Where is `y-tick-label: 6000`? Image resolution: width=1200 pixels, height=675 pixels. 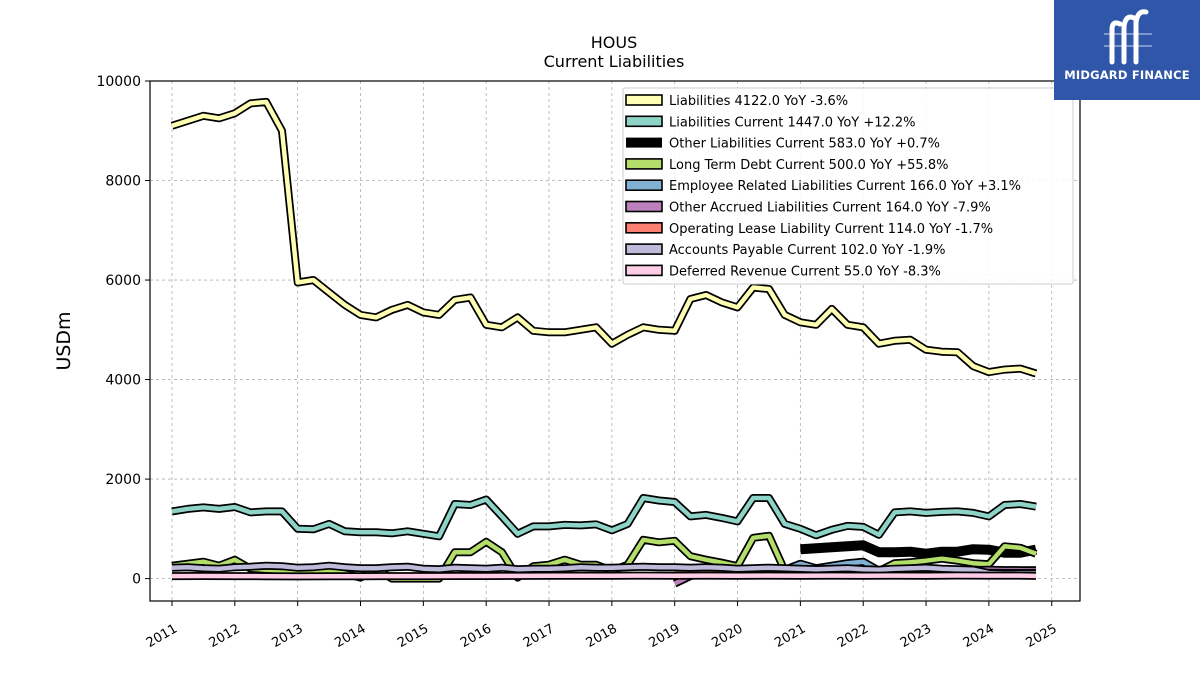
y-tick-label: 6000 is located at coordinates (123, 281).